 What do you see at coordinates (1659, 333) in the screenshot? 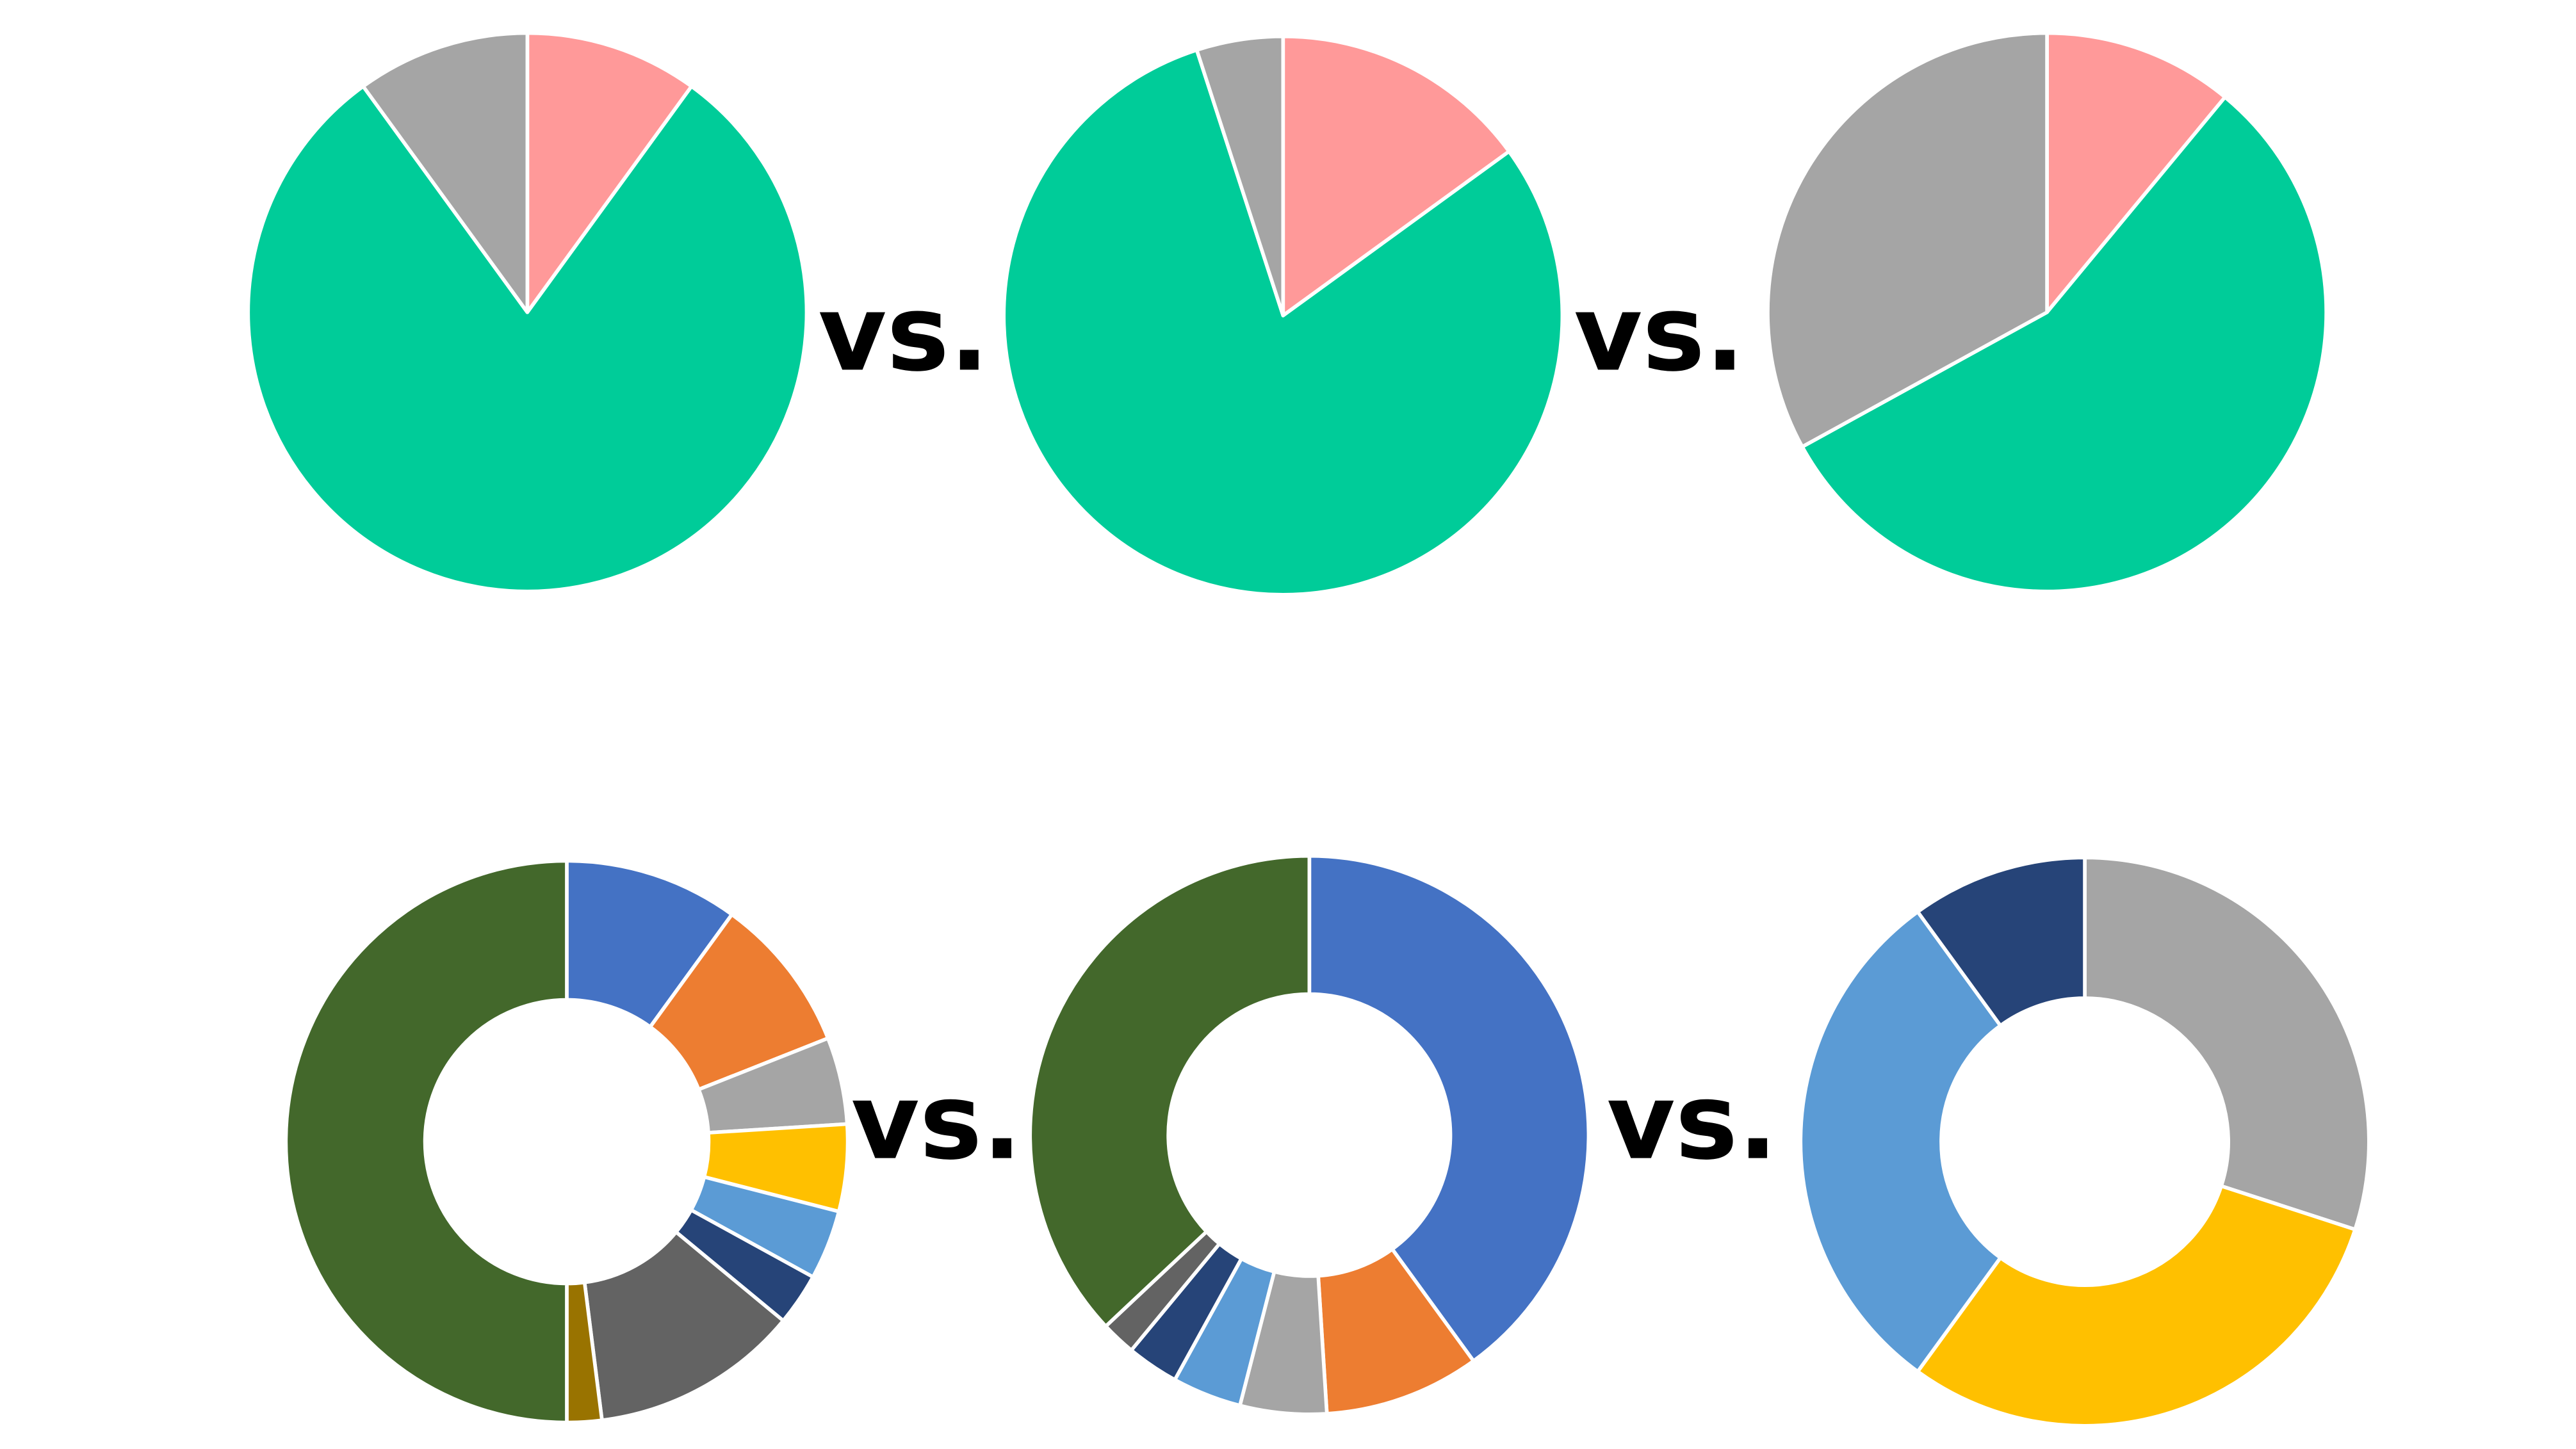
I see `vs-label-top-2: vs.` at bounding box center [1659, 333].